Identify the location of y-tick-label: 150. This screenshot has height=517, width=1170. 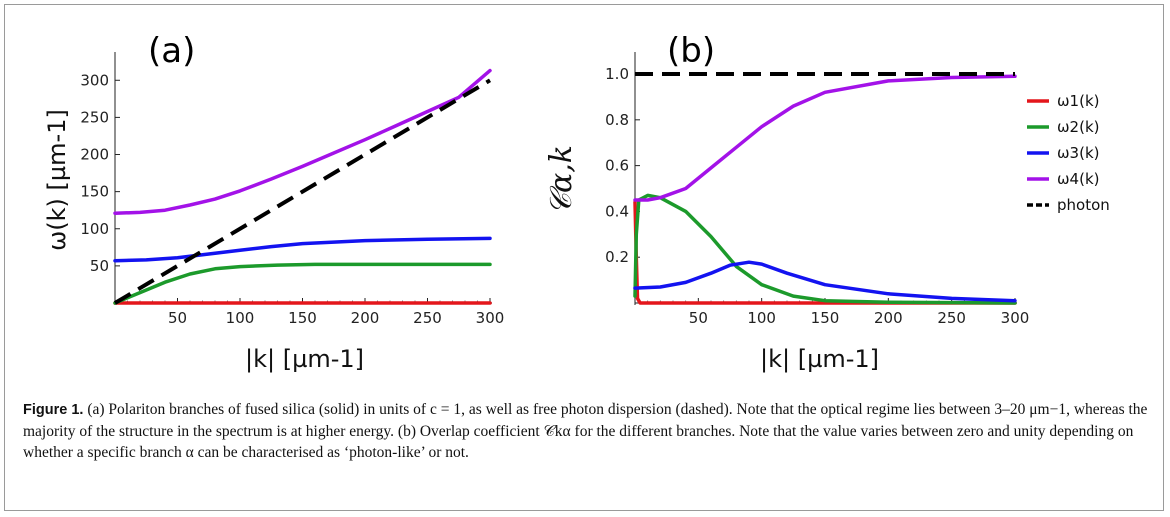
(94, 192).